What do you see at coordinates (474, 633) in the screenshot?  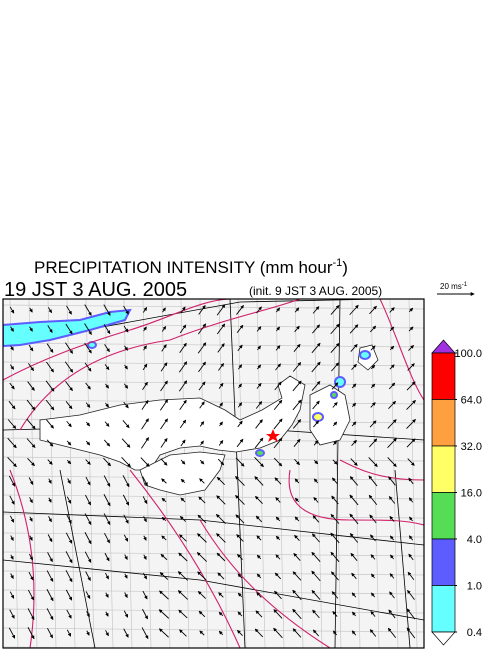 I see `colorbar-tick-label: 0.4` at bounding box center [474, 633].